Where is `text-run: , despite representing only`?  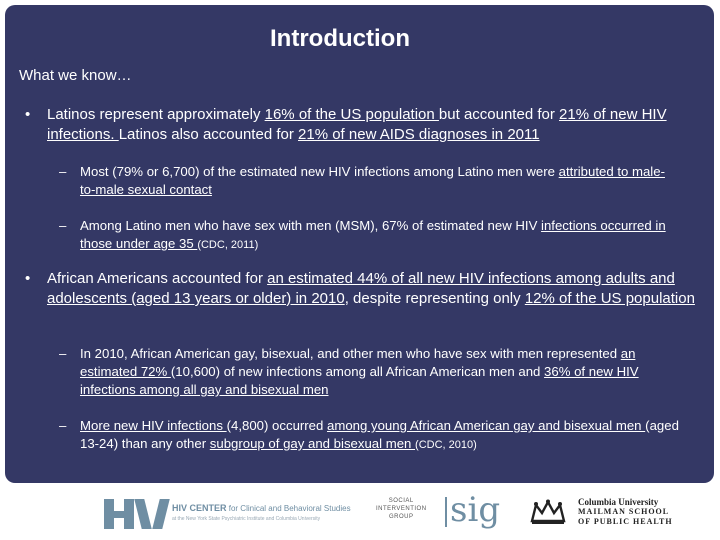
text-run: , despite representing only is located at coordinates (434, 298).